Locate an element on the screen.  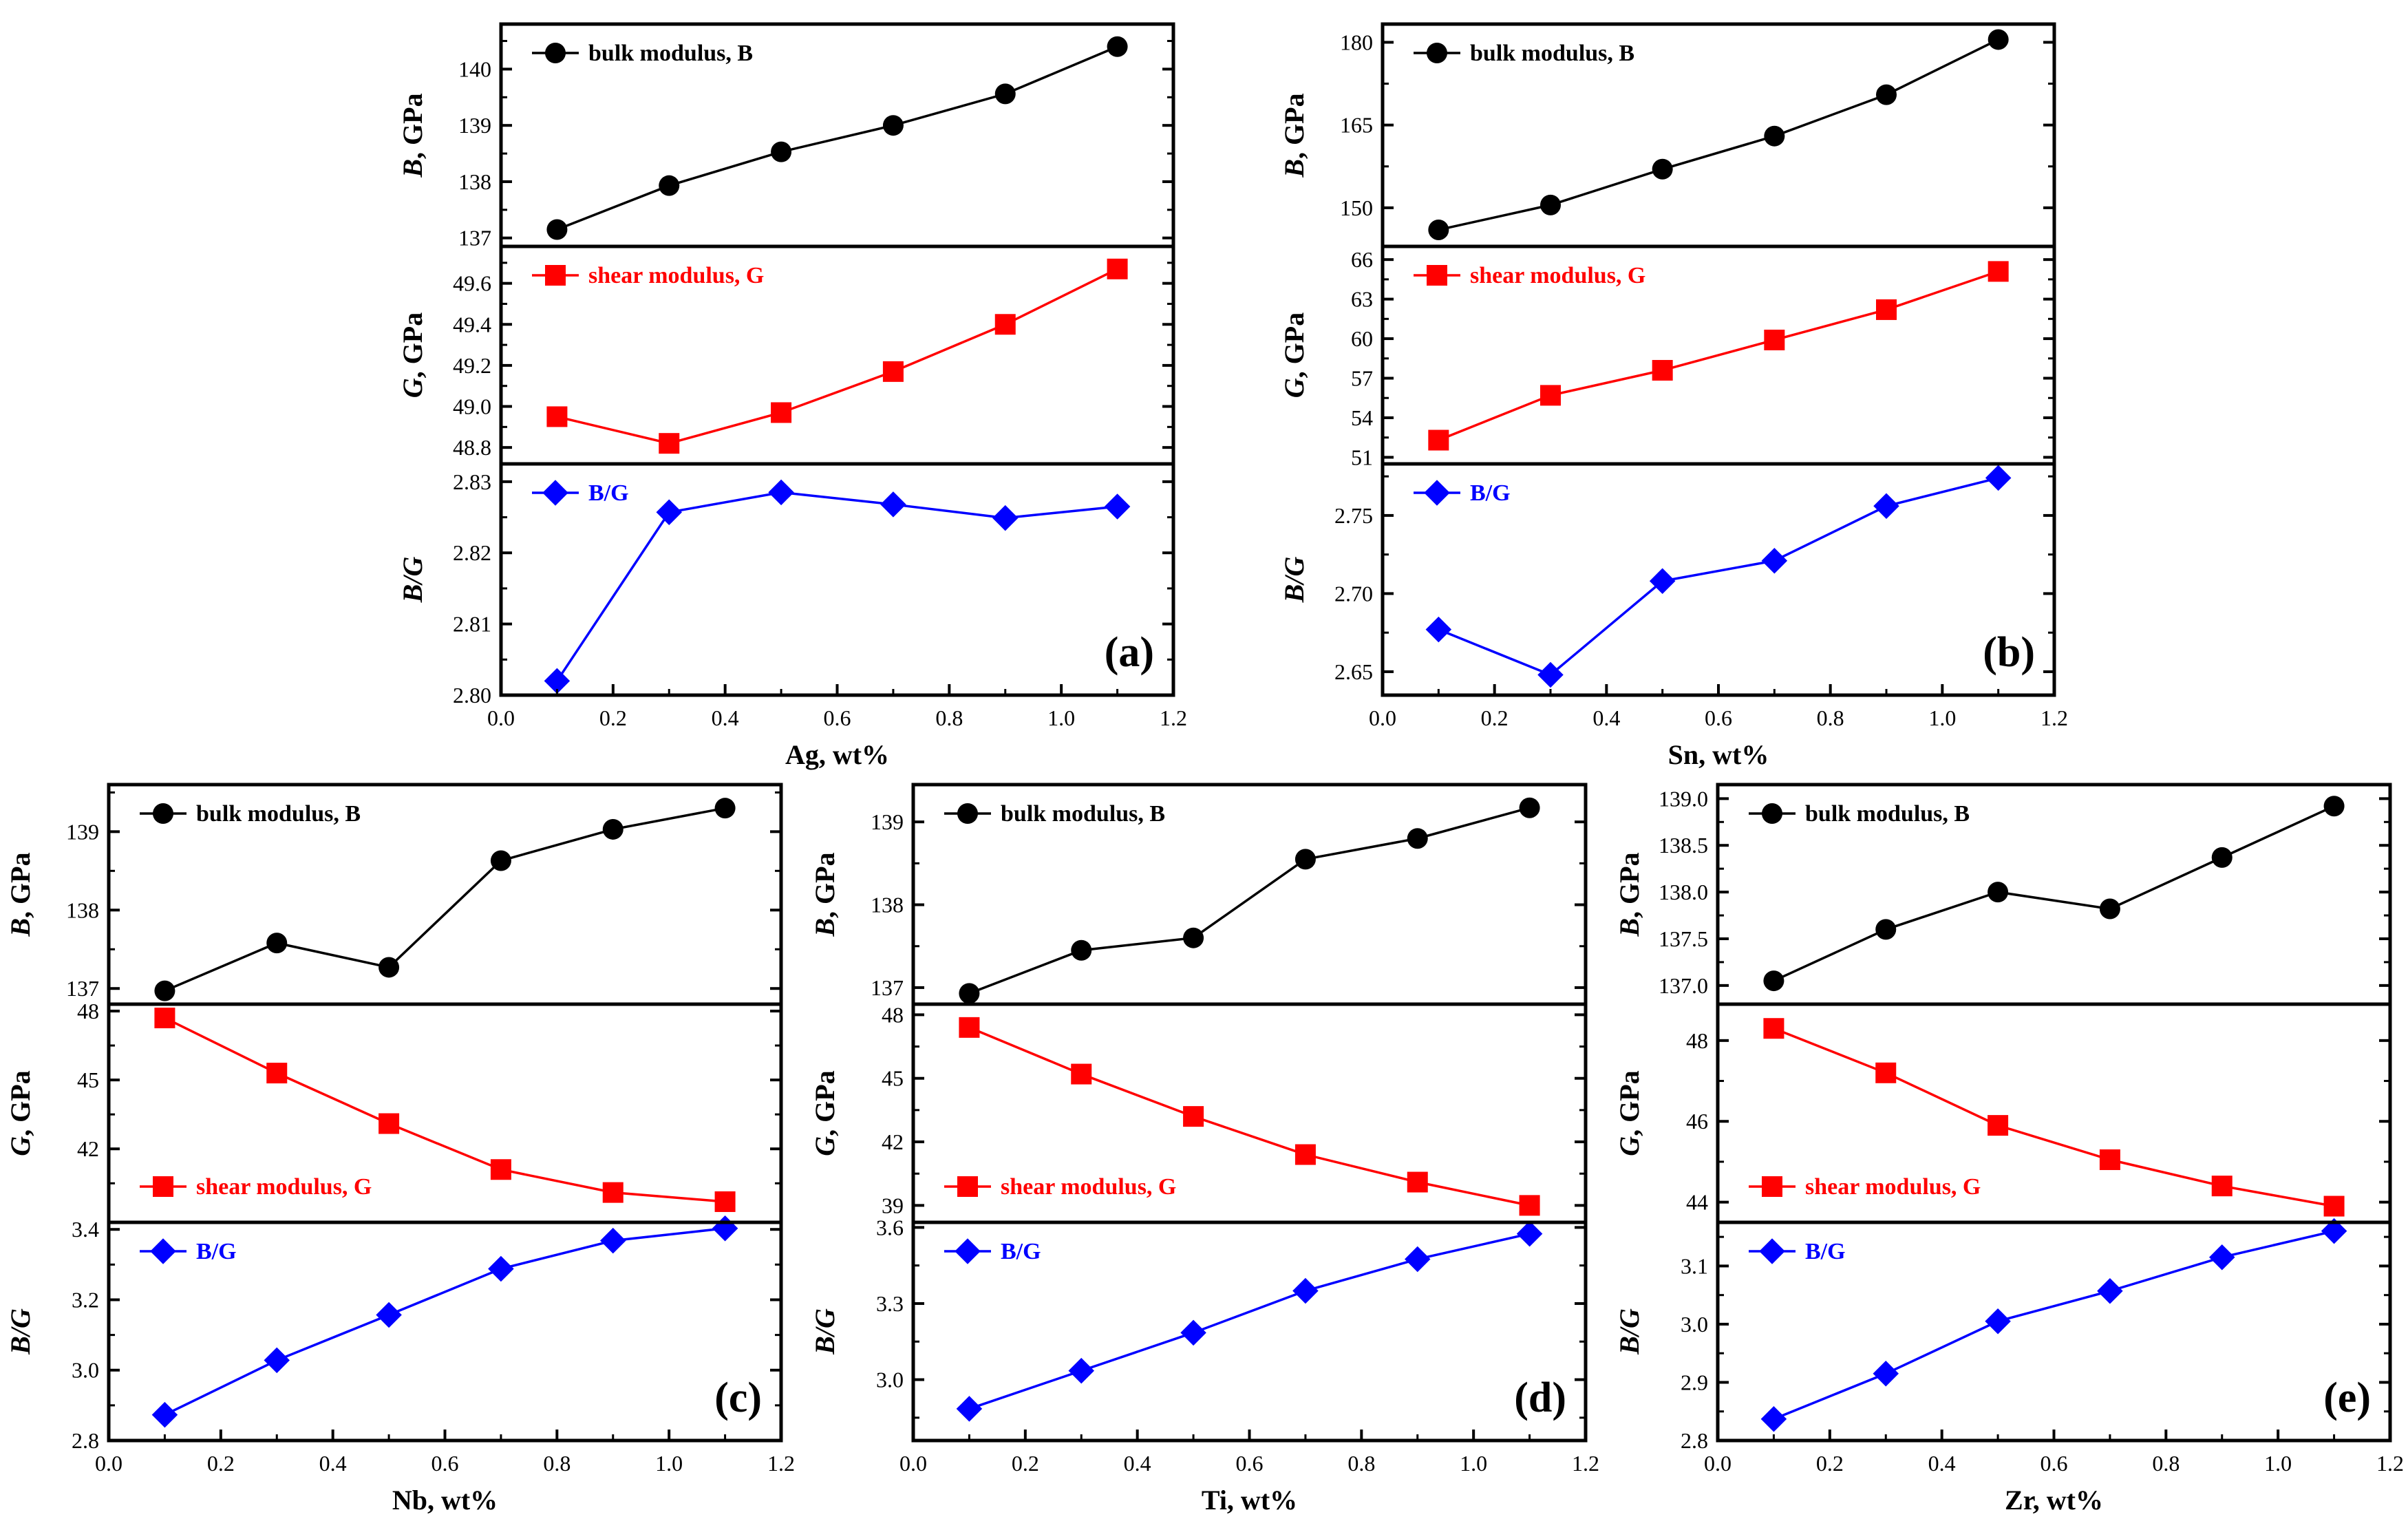
y-tick-label: 2.82 is located at coordinates (472, 552).